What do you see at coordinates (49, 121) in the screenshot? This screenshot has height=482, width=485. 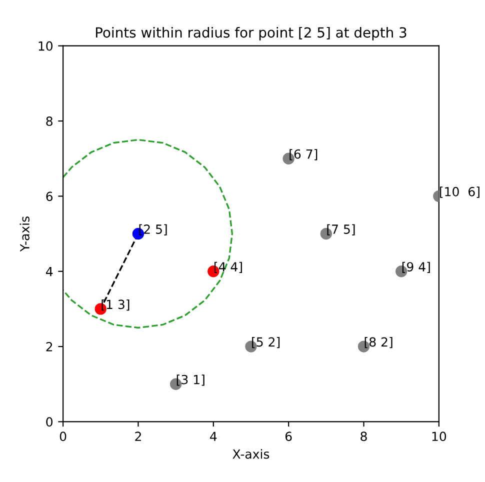 I see `y-tick-label: 8` at bounding box center [49, 121].